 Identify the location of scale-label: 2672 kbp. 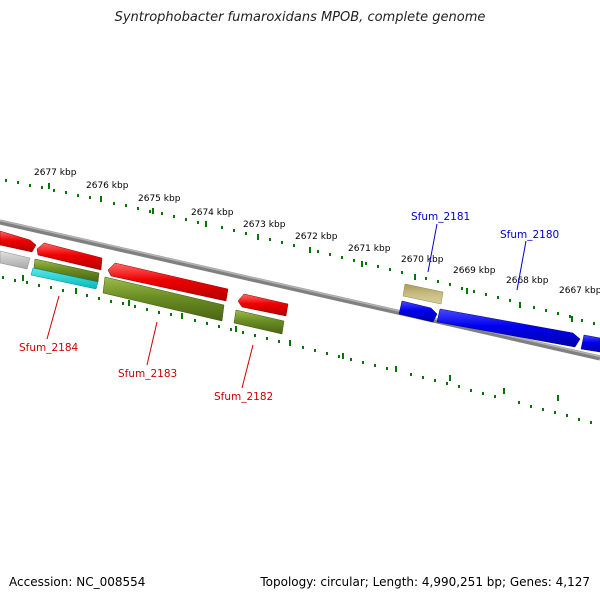
(316, 237).